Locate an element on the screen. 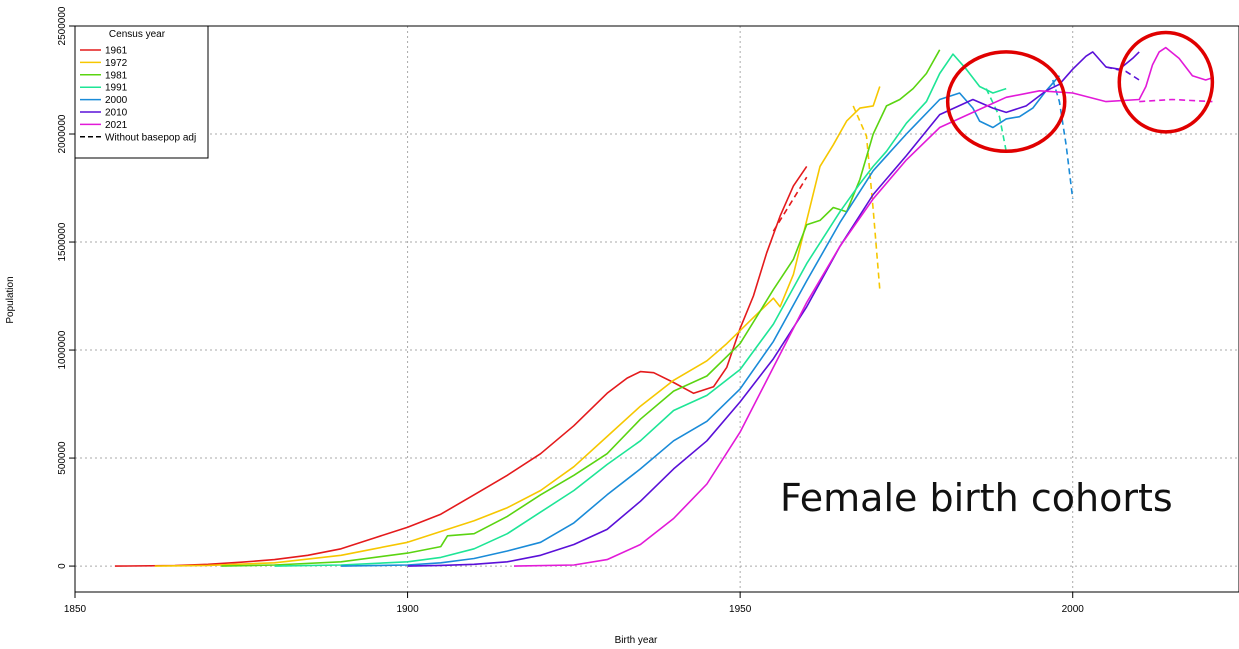 This screenshot has height=649, width=1239. y-tick-label: 1500000 is located at coordinates (62, 241).